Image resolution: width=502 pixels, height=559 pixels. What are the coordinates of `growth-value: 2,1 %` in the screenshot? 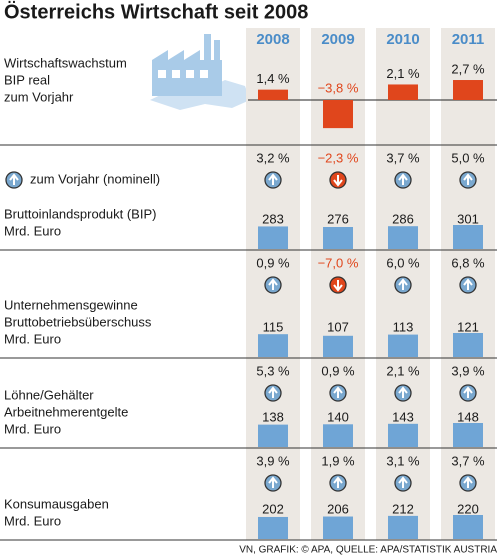 It's located at (403, 73).